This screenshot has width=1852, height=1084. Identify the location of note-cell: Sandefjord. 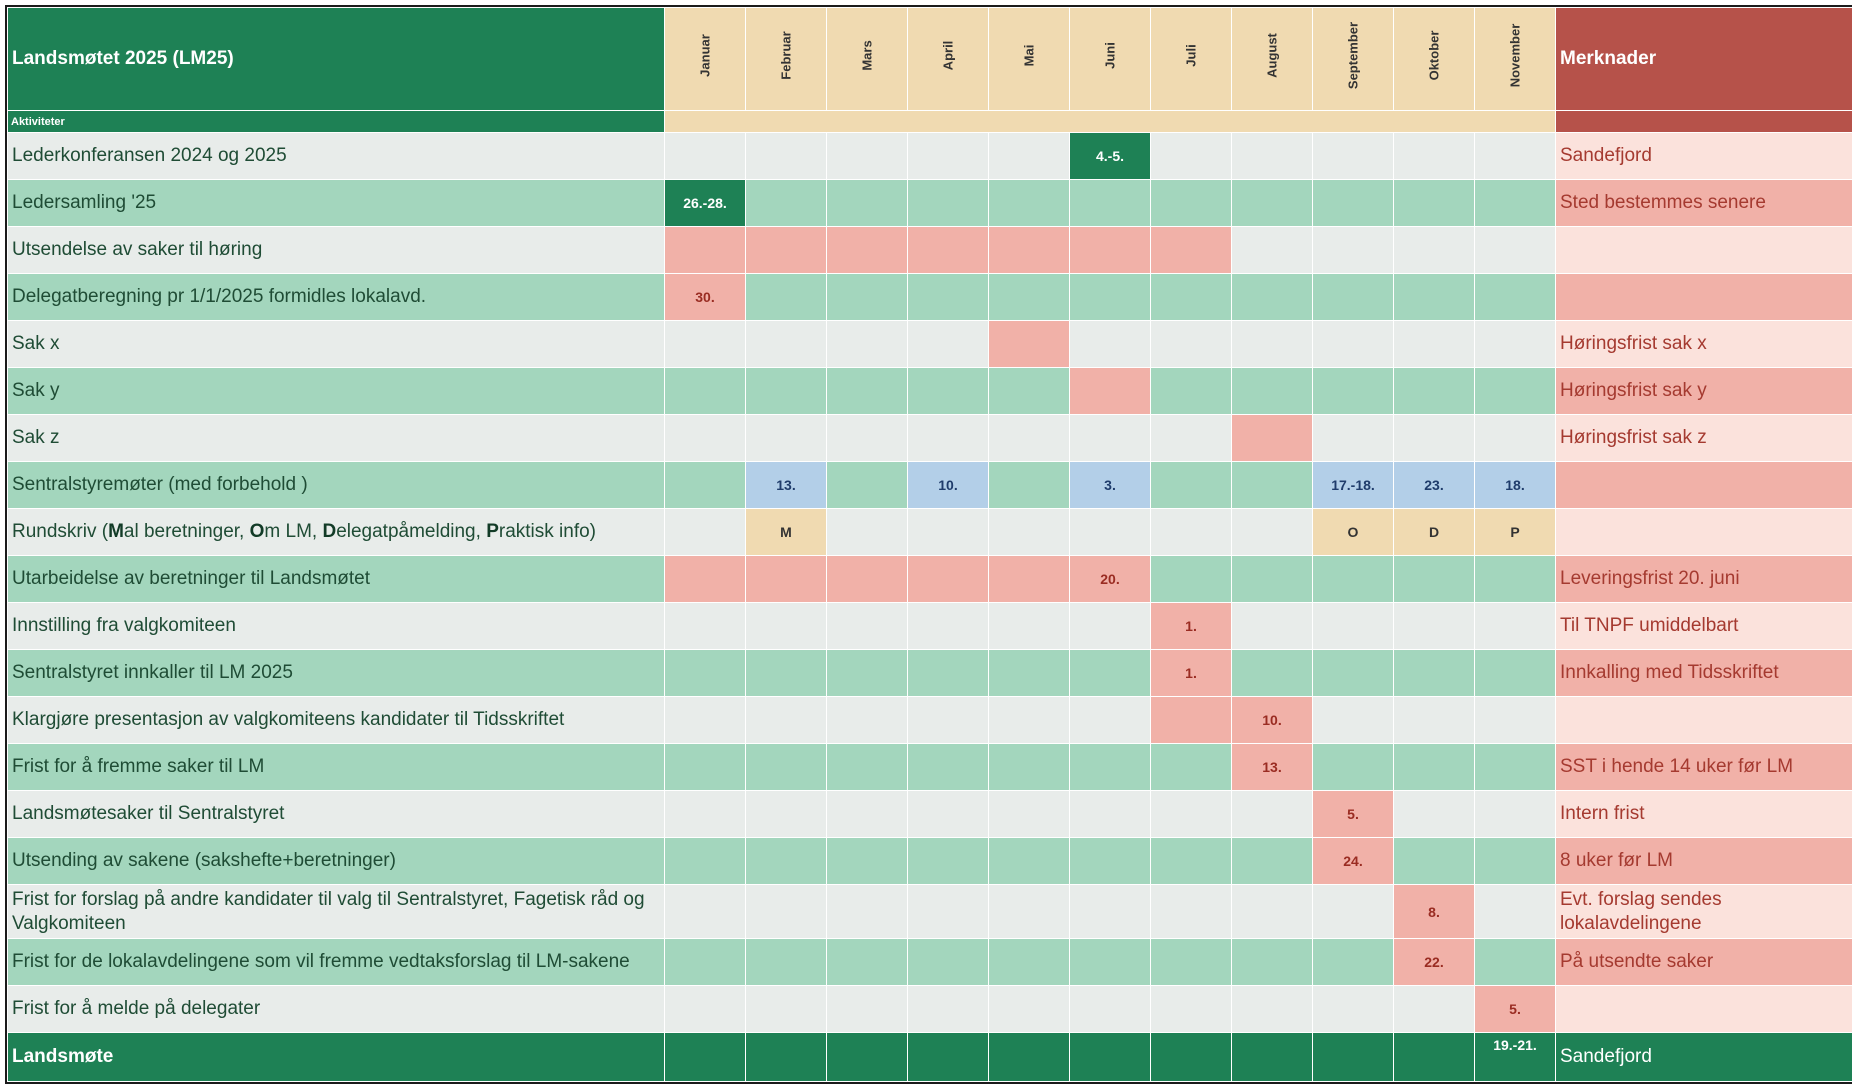
(1703, 156).